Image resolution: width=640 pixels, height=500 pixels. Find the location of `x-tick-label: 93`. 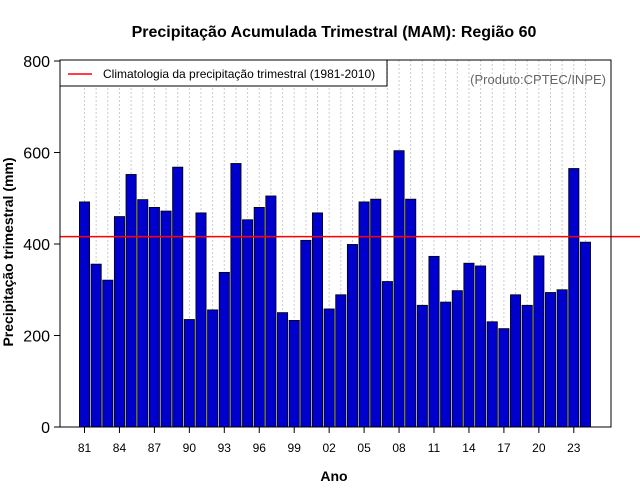

x-tick-label: 93 is located at coordinates (225, 448).